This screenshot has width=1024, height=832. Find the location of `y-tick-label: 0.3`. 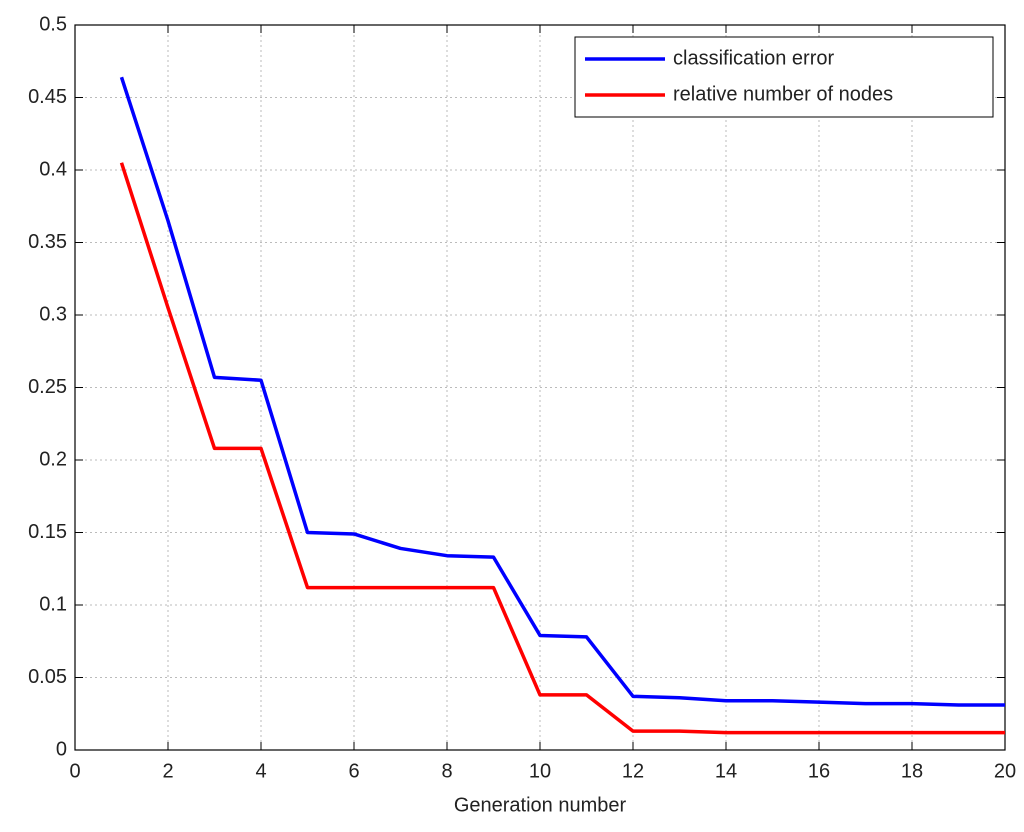

y-tick-label: 0.3 is located at coordinates (53, 314).